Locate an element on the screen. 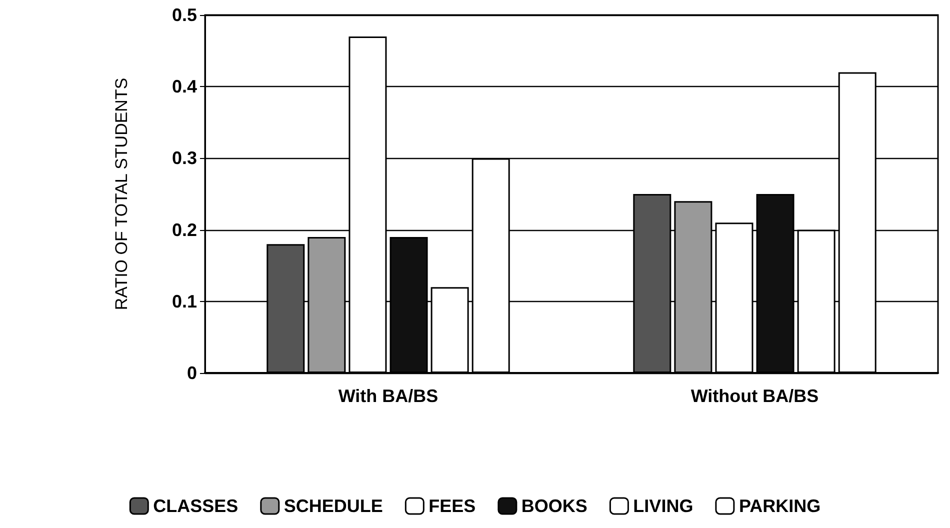 This screenshot has height=528, width=950. legend-label: SCHEDULE is located at coordinates (333, 506).